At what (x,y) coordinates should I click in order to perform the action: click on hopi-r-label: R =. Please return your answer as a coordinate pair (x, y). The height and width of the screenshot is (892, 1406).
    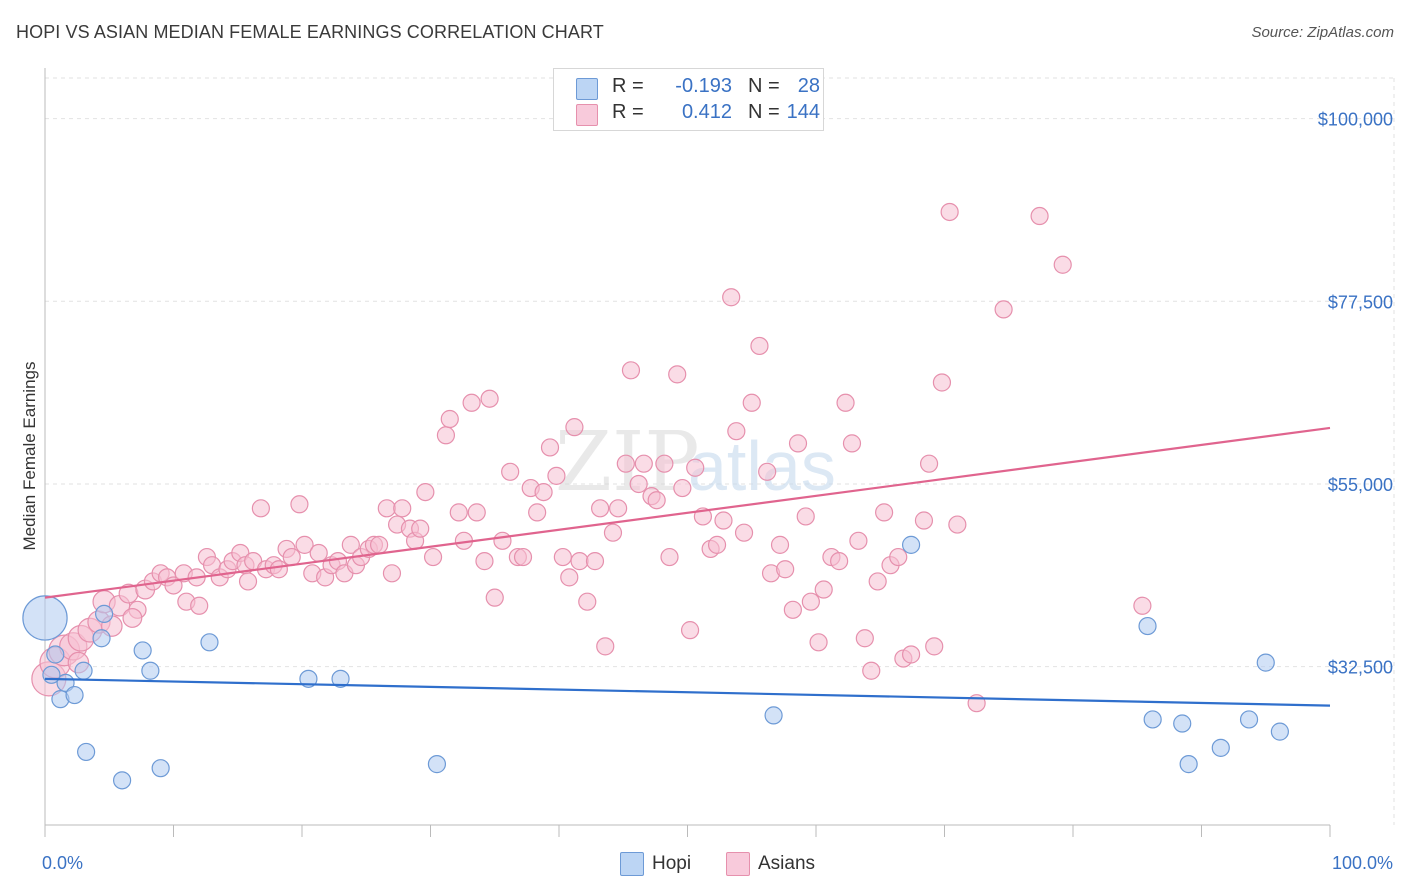
    Looking at the image, I should click on (628, 86).